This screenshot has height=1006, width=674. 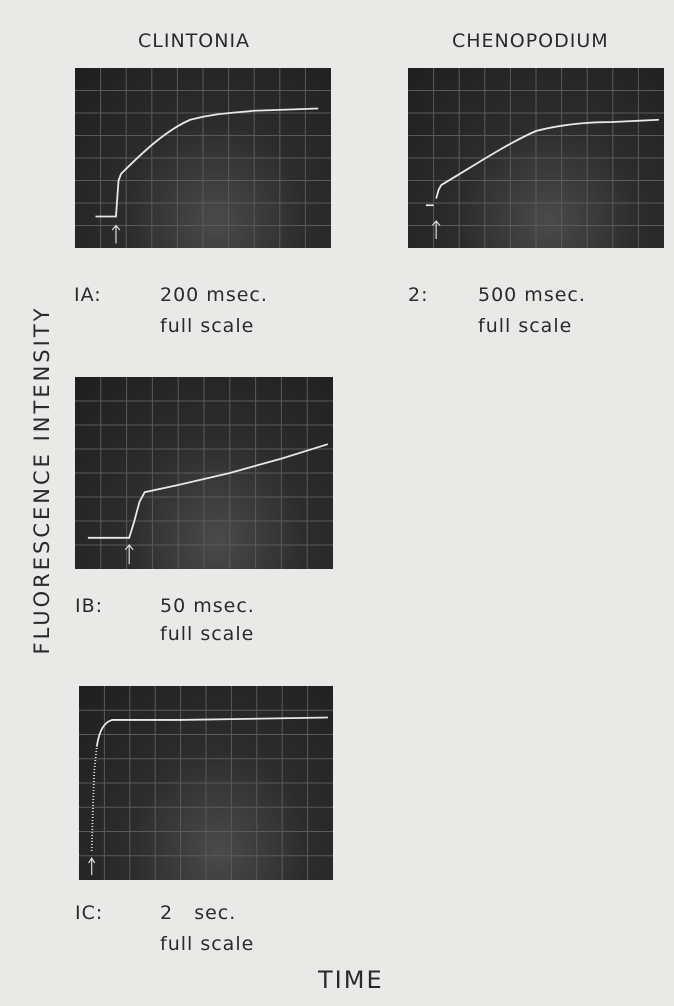 What do you see at coordinates (532, 295) in the screenshot?
I see `panel-duration: 500 msec.` at bounding box center [532, 295].